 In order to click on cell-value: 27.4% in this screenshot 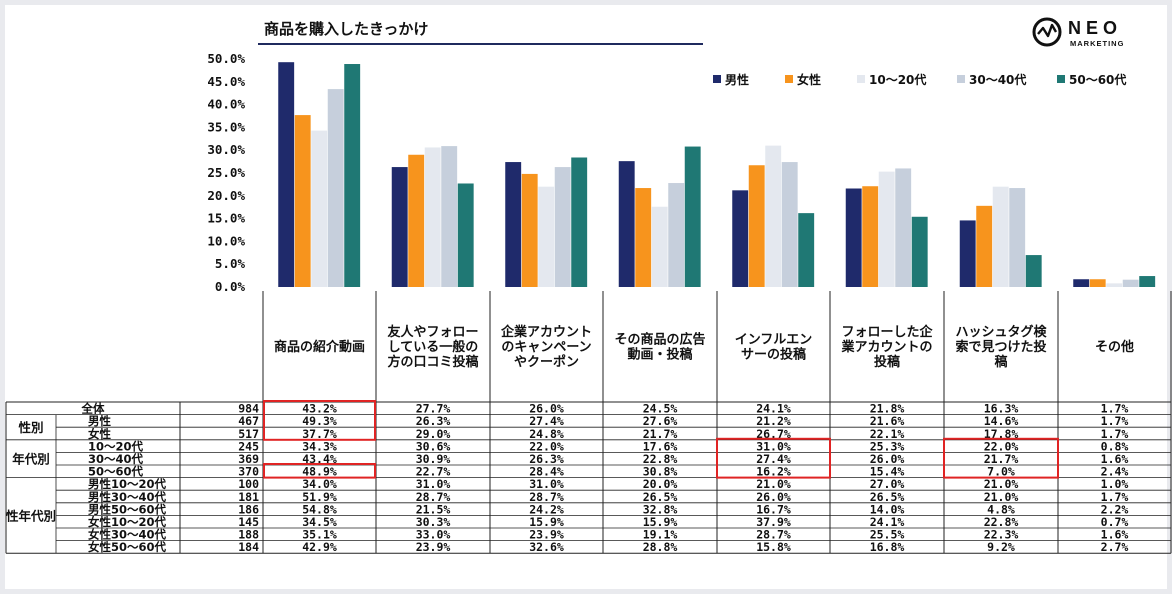, I will do `click(546, 421)`.